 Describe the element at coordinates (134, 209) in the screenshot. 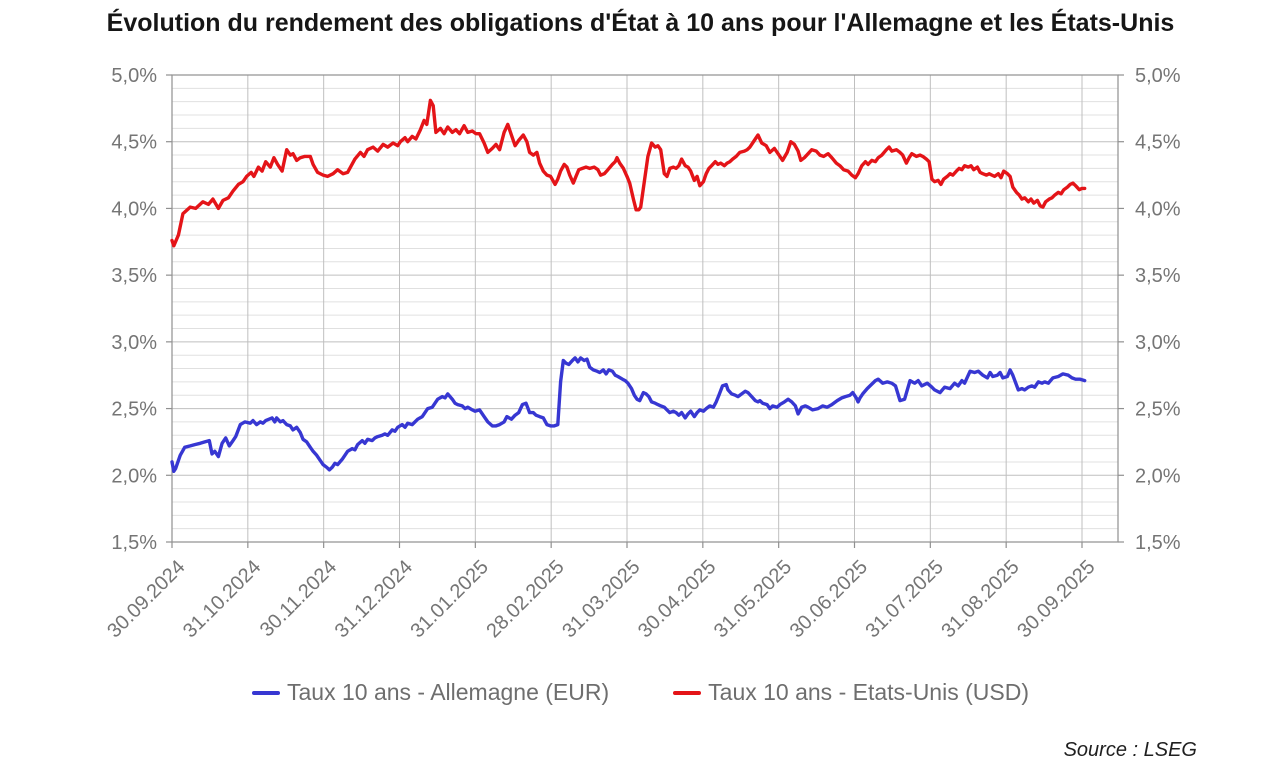

I see `y-axis-label-left: 4,0%` at that location.